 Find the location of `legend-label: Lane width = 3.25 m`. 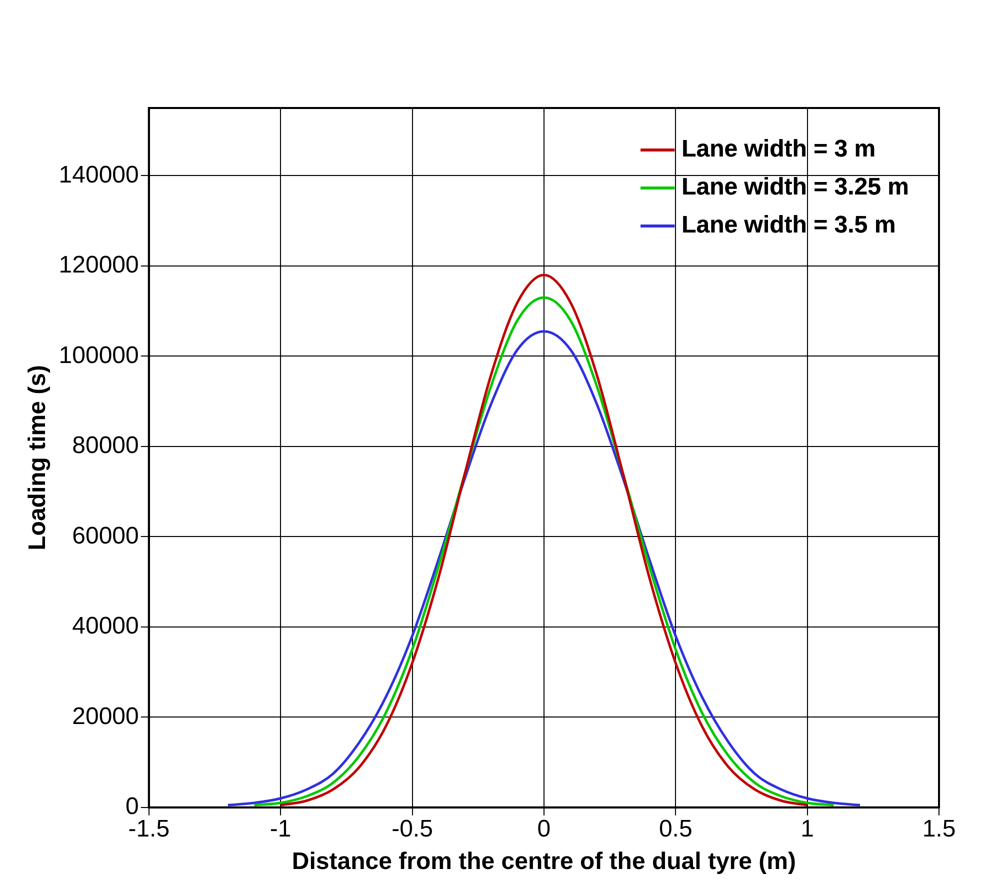

legend-label: Lane width = 3.25 m is located at coordinates (796, 187).